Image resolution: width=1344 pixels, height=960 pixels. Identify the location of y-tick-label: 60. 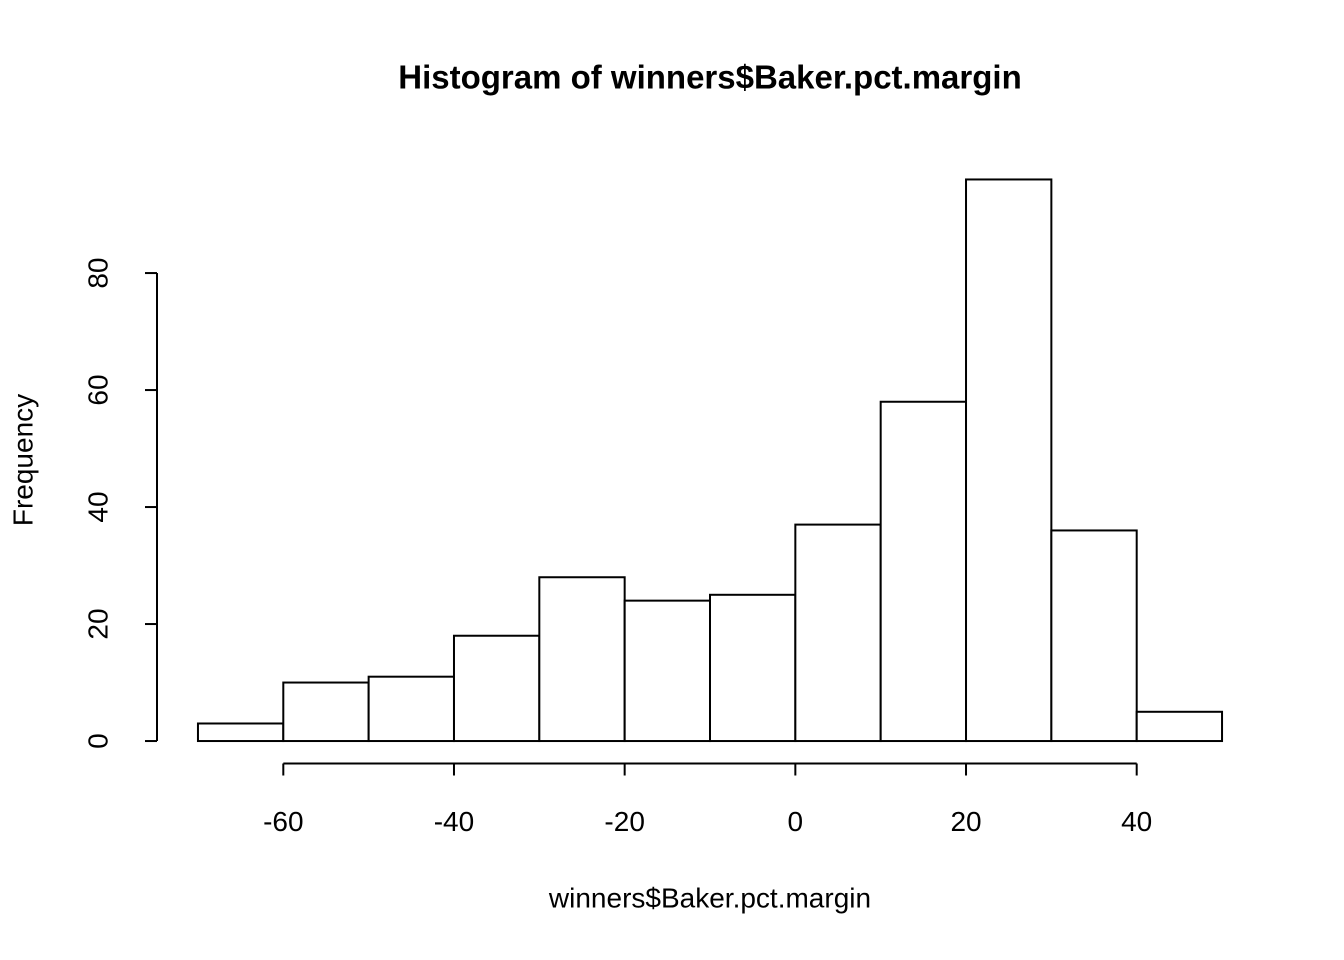
(97, 389).